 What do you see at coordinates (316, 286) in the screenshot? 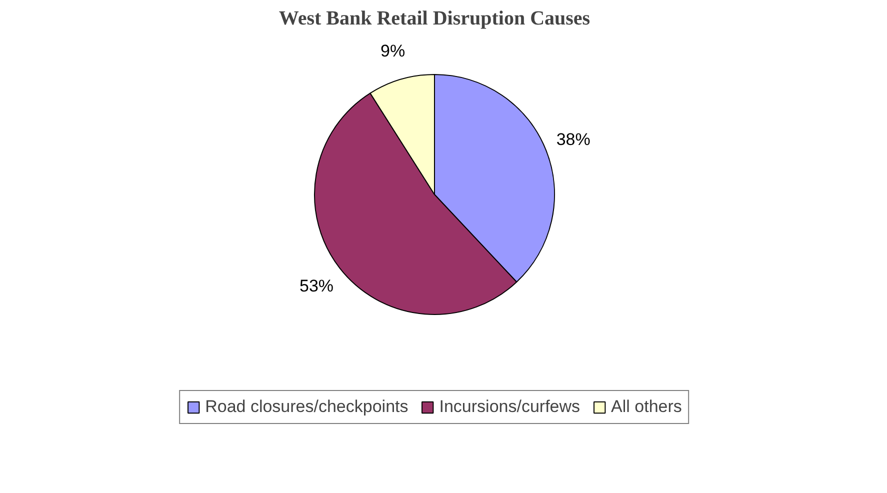
I see `data-label: 53%` at bounding box center [316, 286].